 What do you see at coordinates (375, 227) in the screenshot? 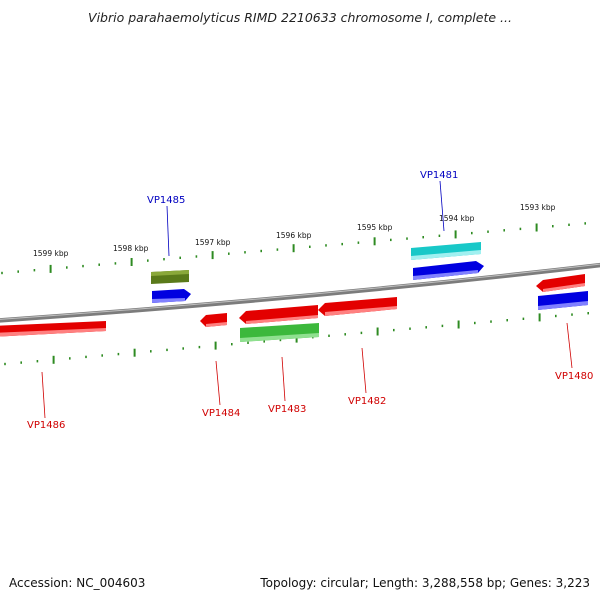
I see `kbp-label-1595: 1595 kbp` at bounding box center [375, 227].